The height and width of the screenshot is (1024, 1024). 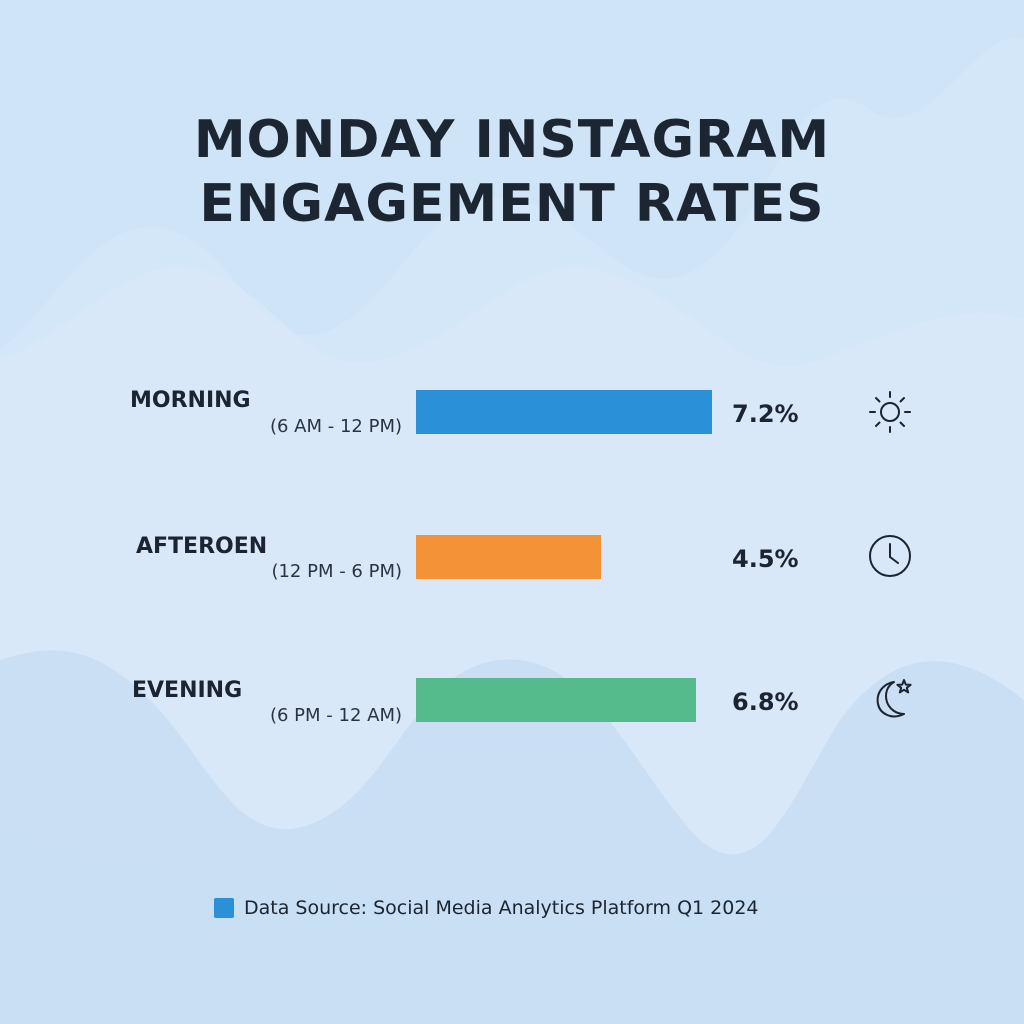 I want to click on chart-title-line-1: MONDAY INSTAGRAM, so click(x=512, y=140).